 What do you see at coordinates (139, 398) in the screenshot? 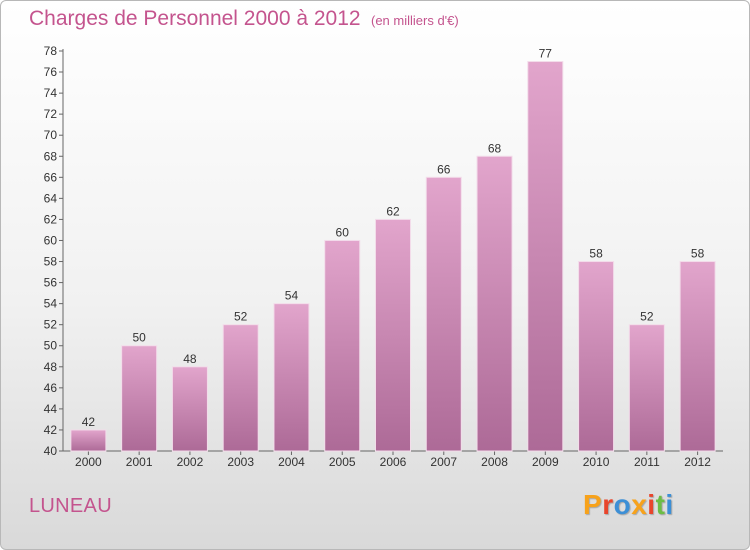
I see `bar-2001` at bounding box center [139, 398].